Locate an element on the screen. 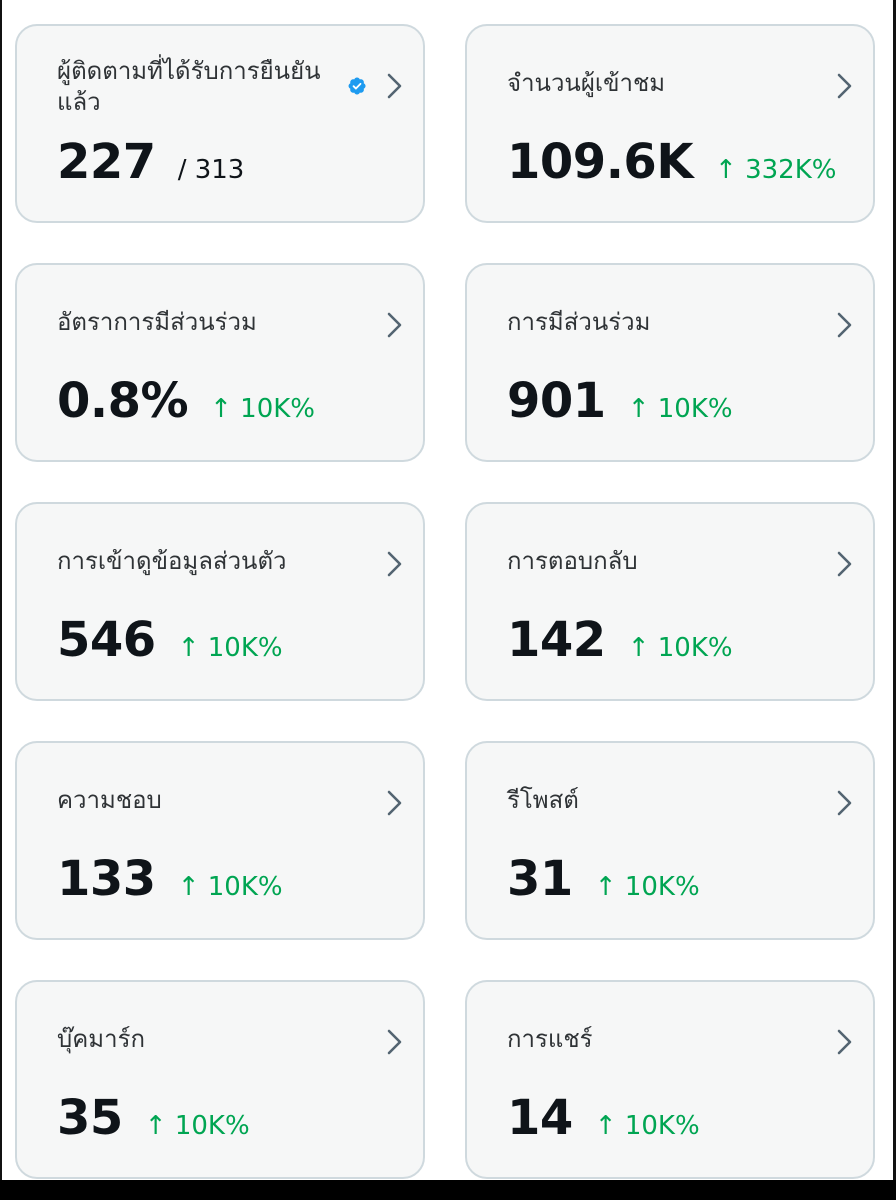 This screenshot has width=896, height=1200. metric-card-impressions: จำนวนผู้เข้าชม 109.6K ↑ 332K% is located at coordinates (670, 123).